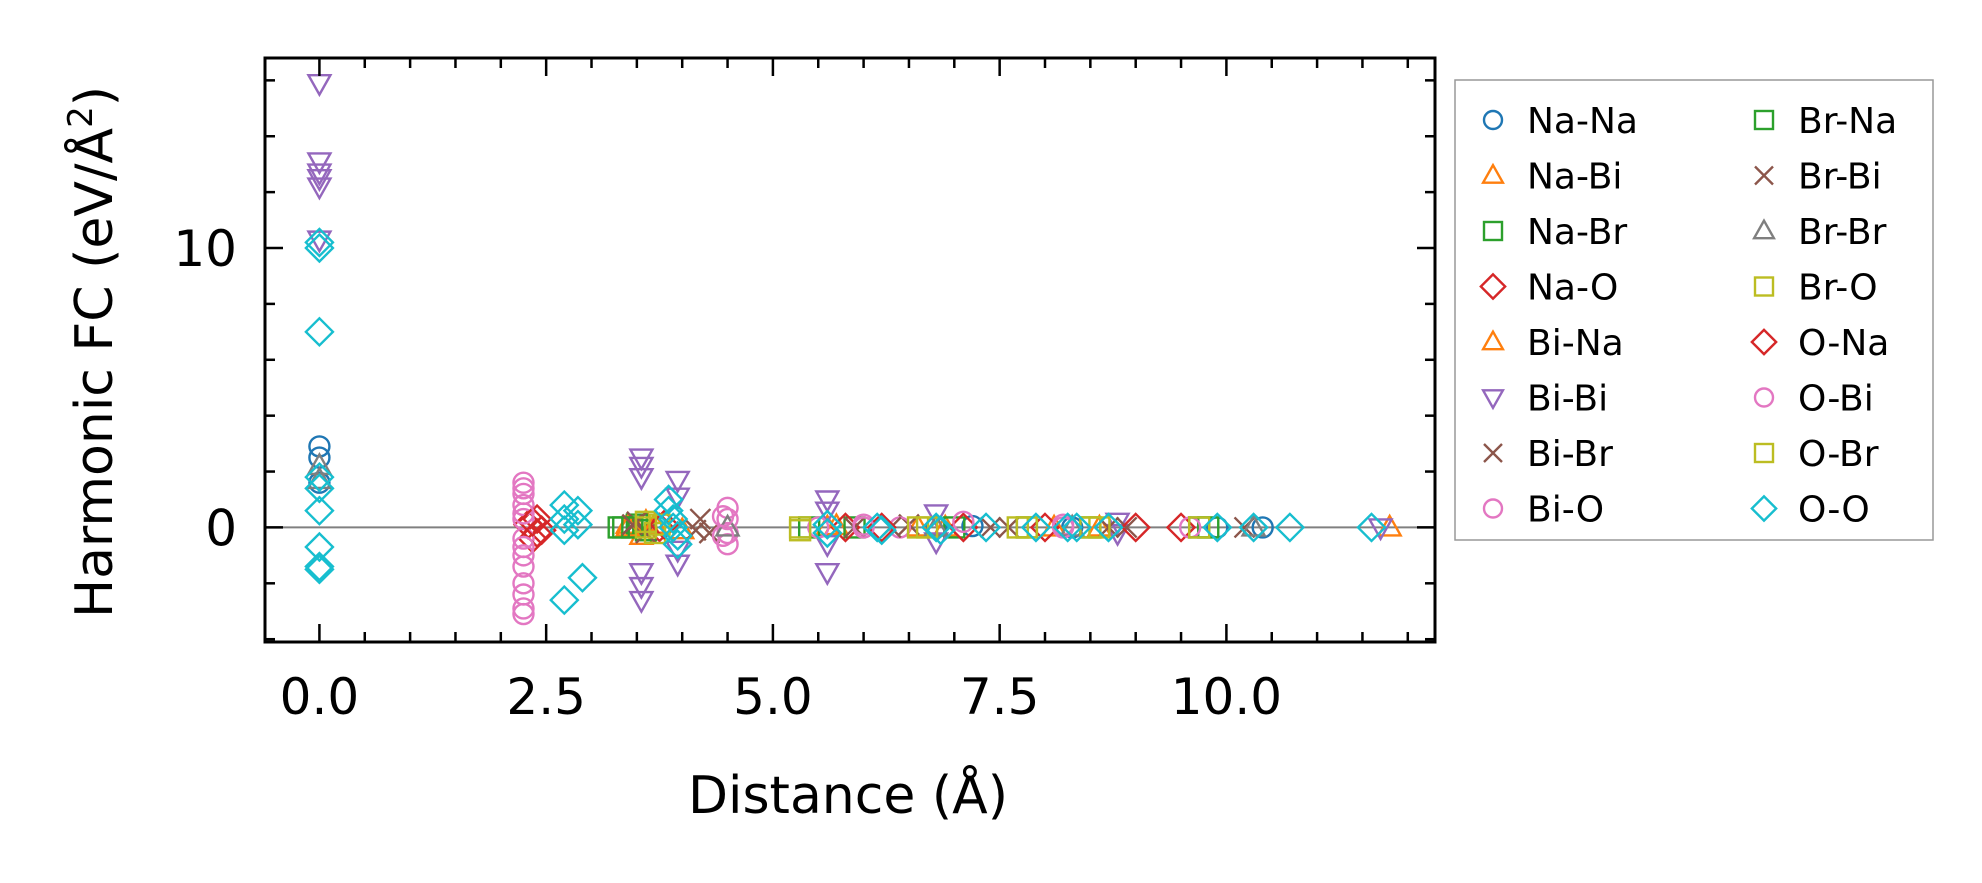  I want to click on legend-label: Bi-Na, so click(1575, 343).